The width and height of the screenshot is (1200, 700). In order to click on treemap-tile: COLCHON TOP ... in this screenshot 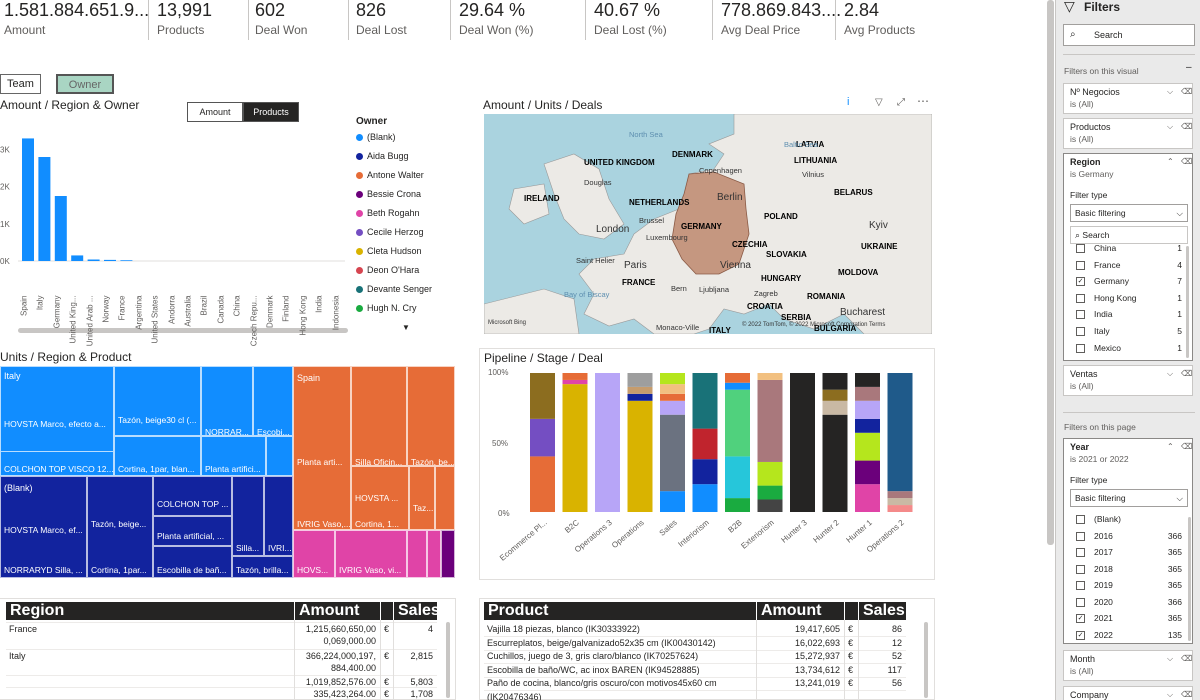, I will do `click(192, 496)`.